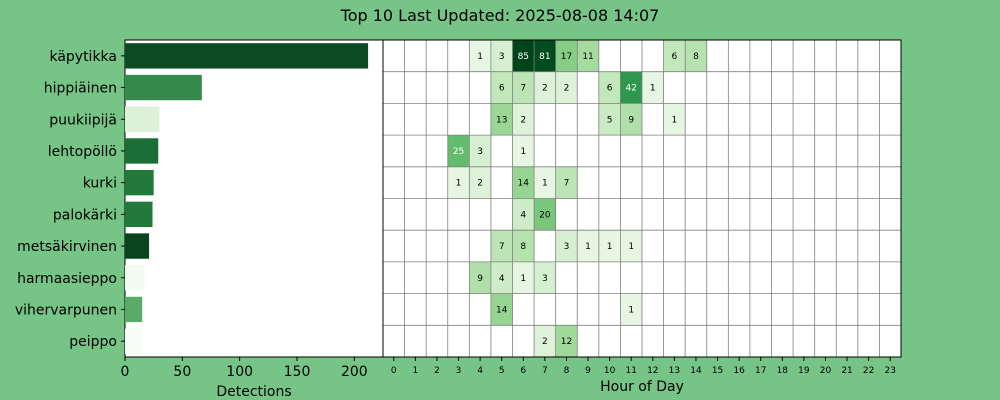 The image size is (1000, 400). What do you see at coordinates (610, 371) in the screenshot?
I see `hour-tick-label: 10` at bounding box center [610, 371].